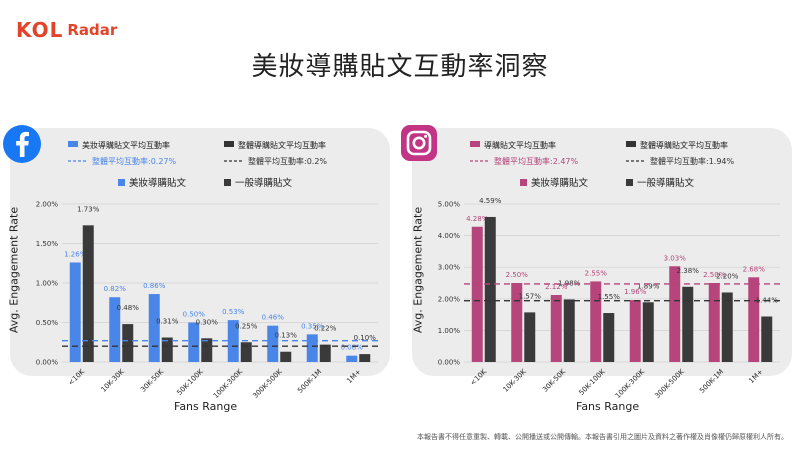 The width and height of the screenshot is (800, 450). What do you see at coordinates (47, 323) in the screenshot?
I see `fb-ytick-1: 0.50%` at bounding box center [47, 323].